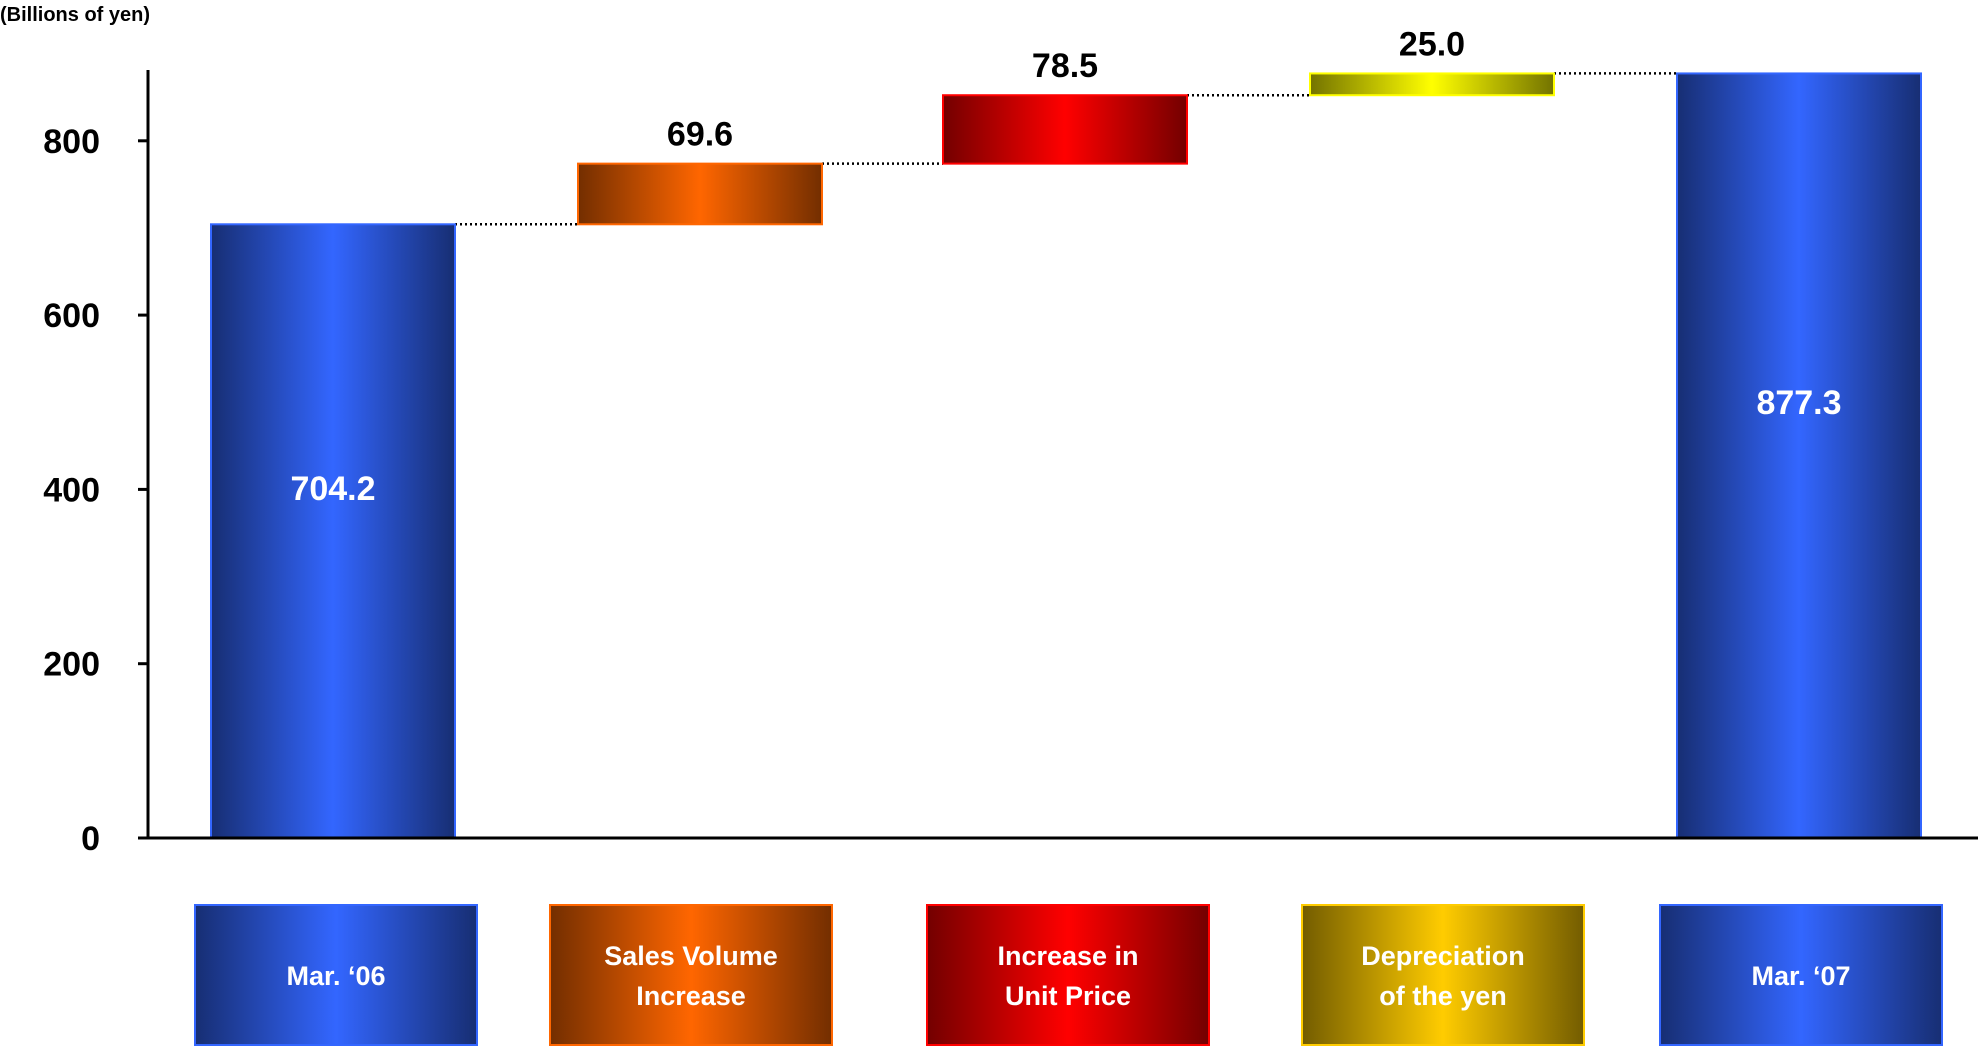  I want to click on connector-lines, so click(1066, 149).